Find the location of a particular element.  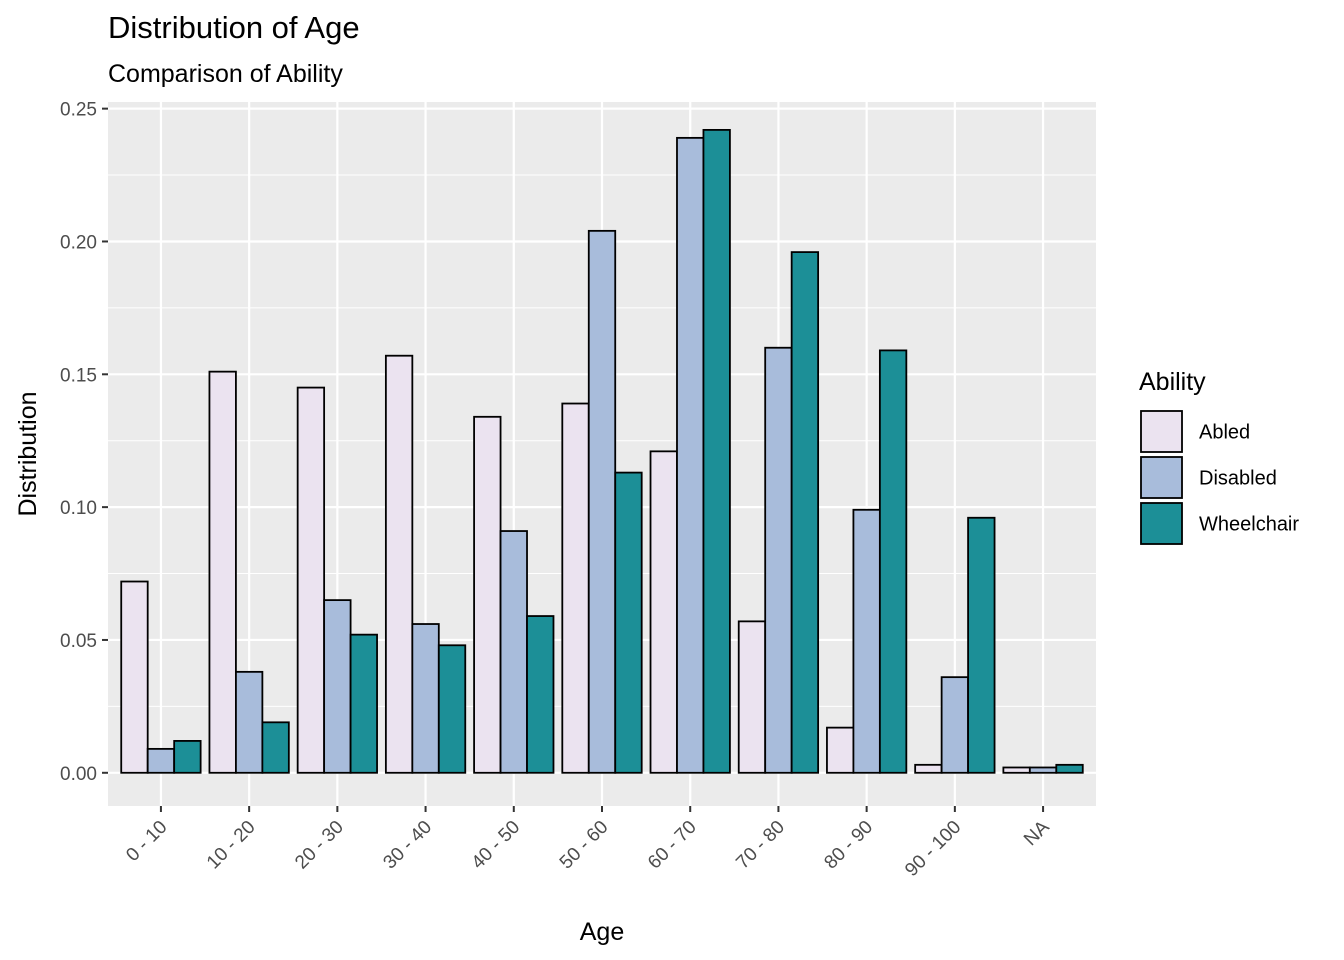

x-tick-label: 30 - 40 is located at coordinates (407, 845).